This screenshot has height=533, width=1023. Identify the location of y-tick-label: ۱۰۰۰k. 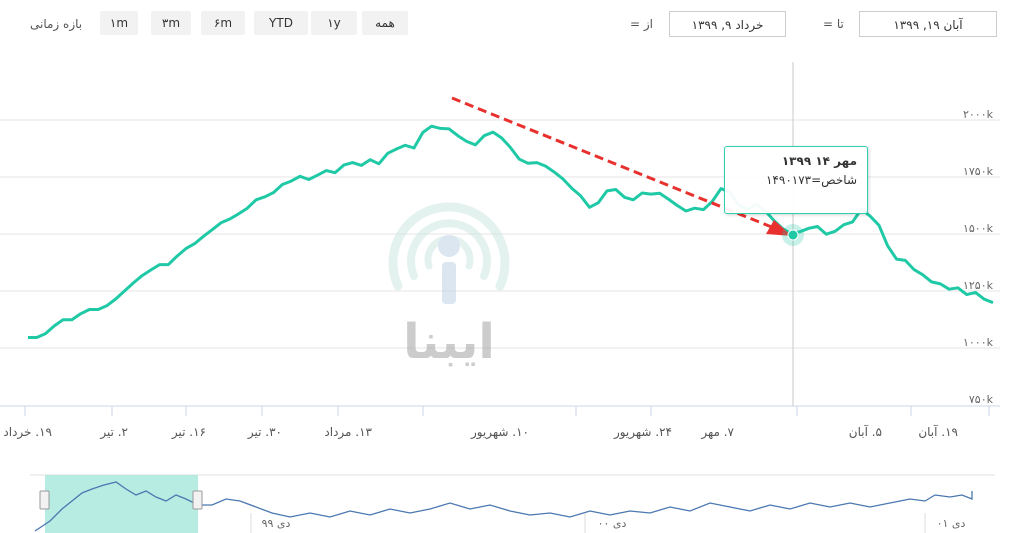
(978, 342).